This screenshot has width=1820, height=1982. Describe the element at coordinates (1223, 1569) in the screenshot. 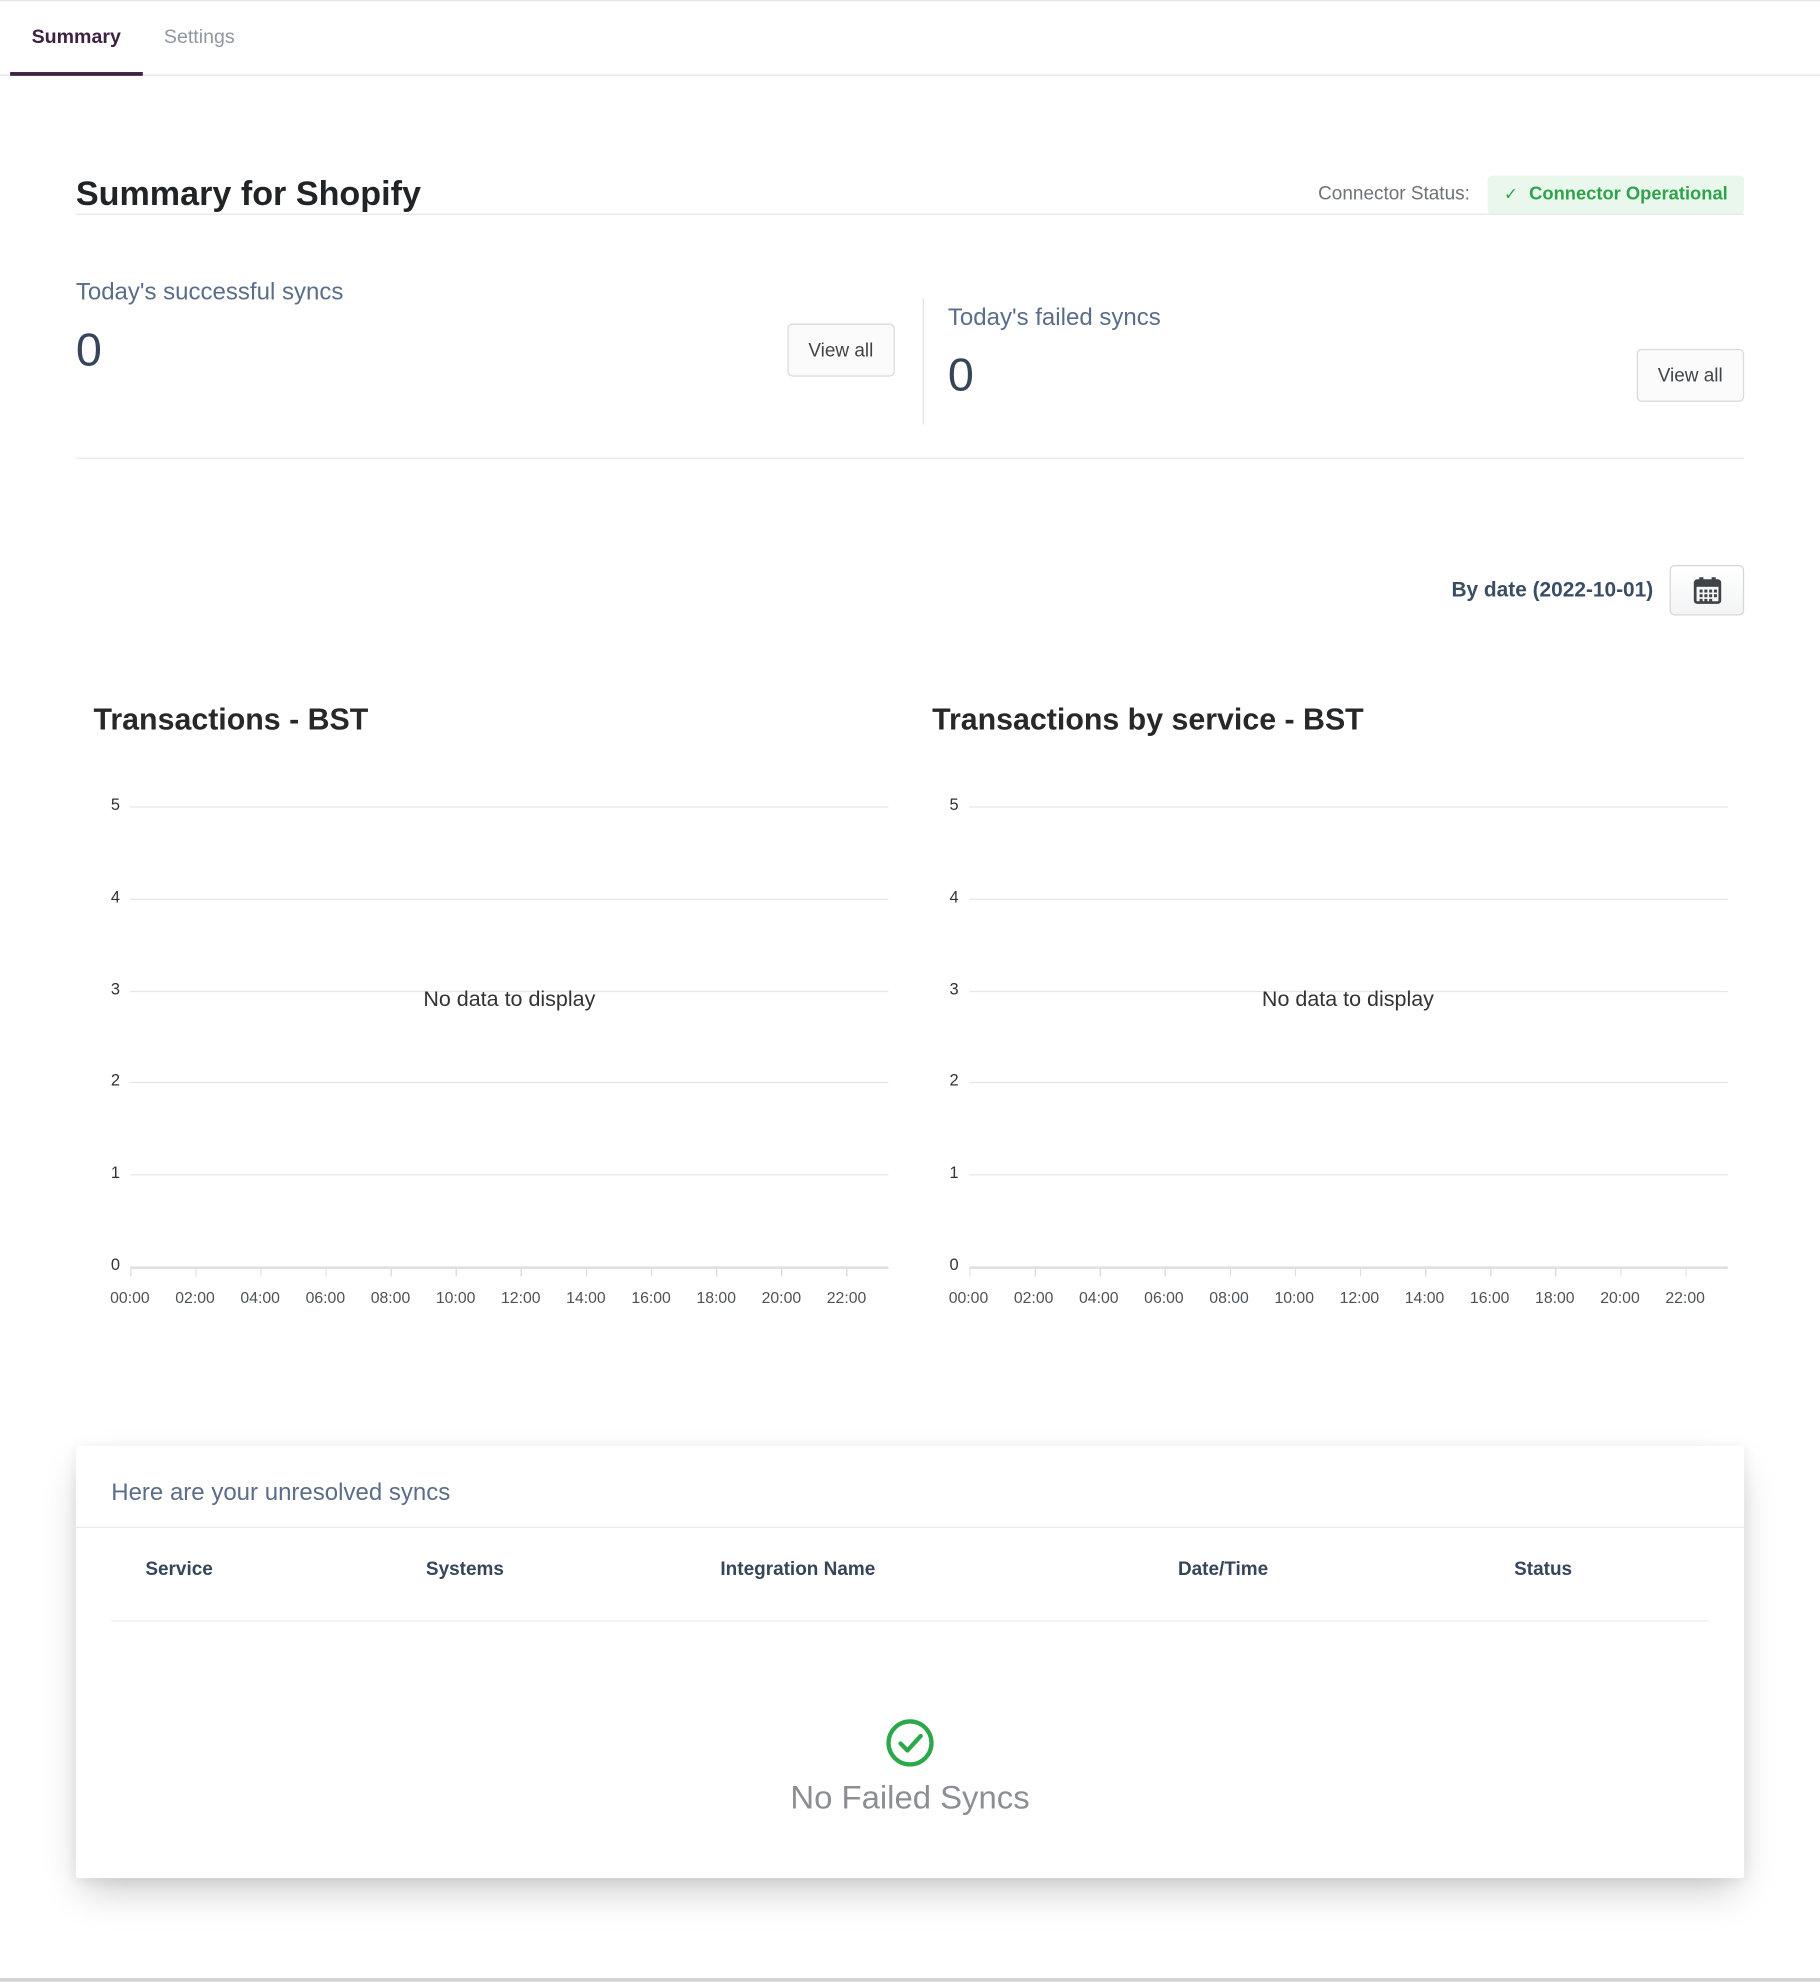

I see `table-header-cell: Date/Time` at that location.